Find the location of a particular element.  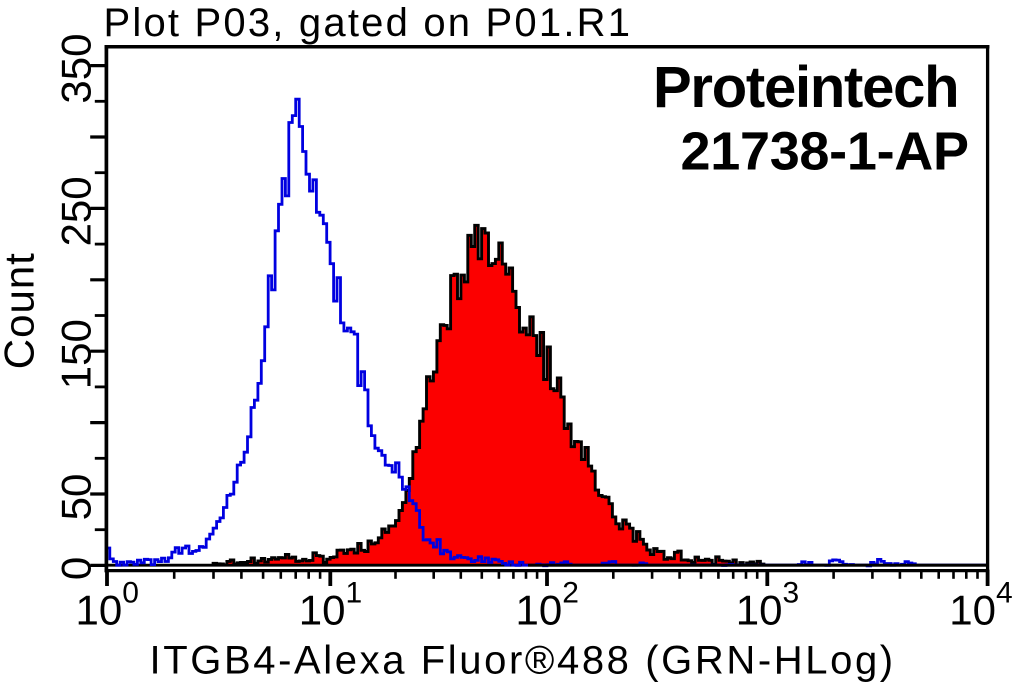

svg-text: Plot P03, gated on P01.R1 is located at coordinates (368, 23).